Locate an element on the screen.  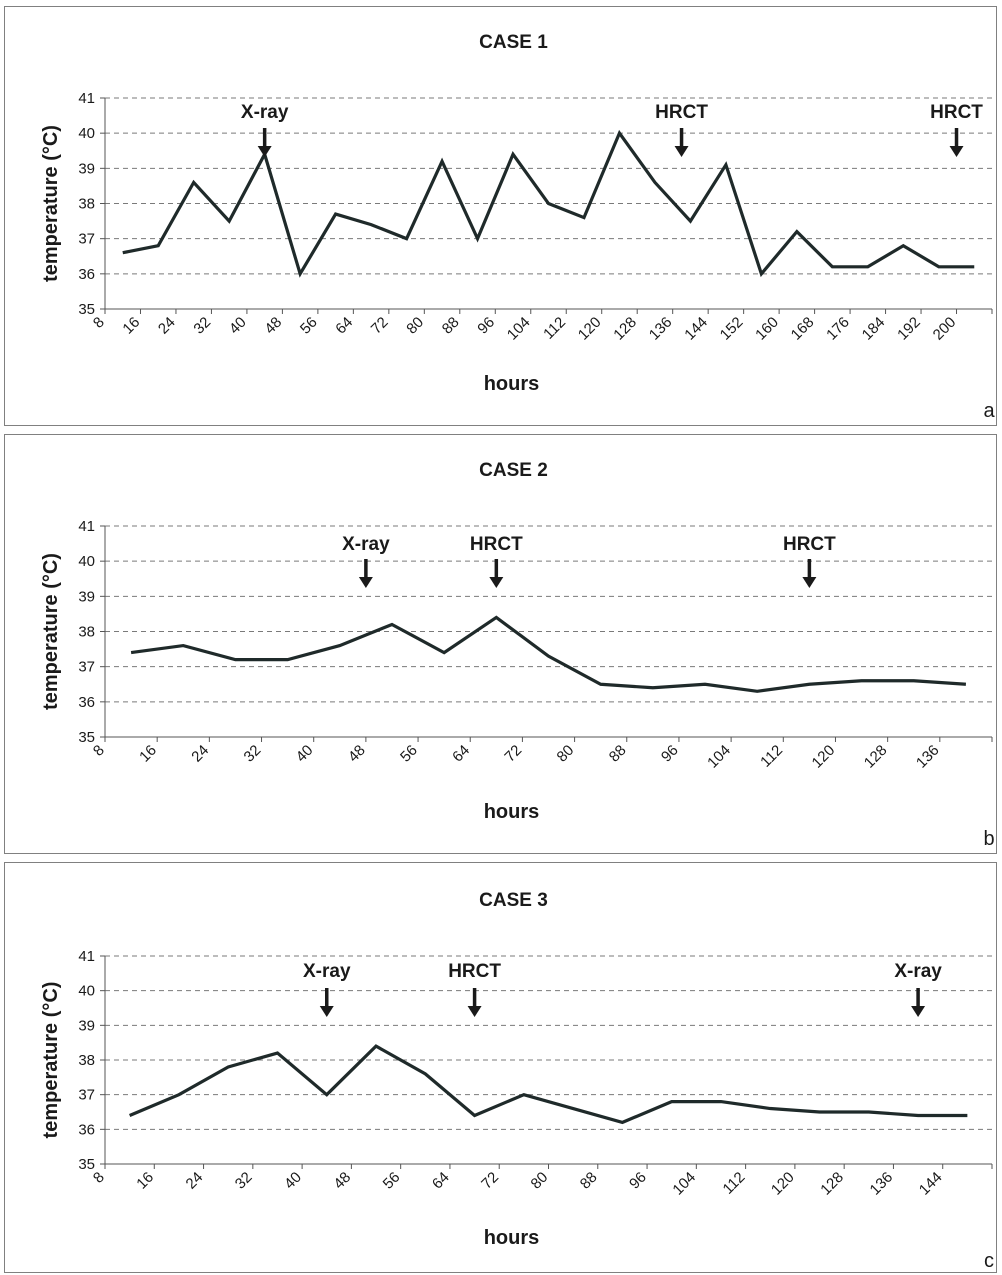
x-tick-label: 16 is located at coordinates (145, 1181).